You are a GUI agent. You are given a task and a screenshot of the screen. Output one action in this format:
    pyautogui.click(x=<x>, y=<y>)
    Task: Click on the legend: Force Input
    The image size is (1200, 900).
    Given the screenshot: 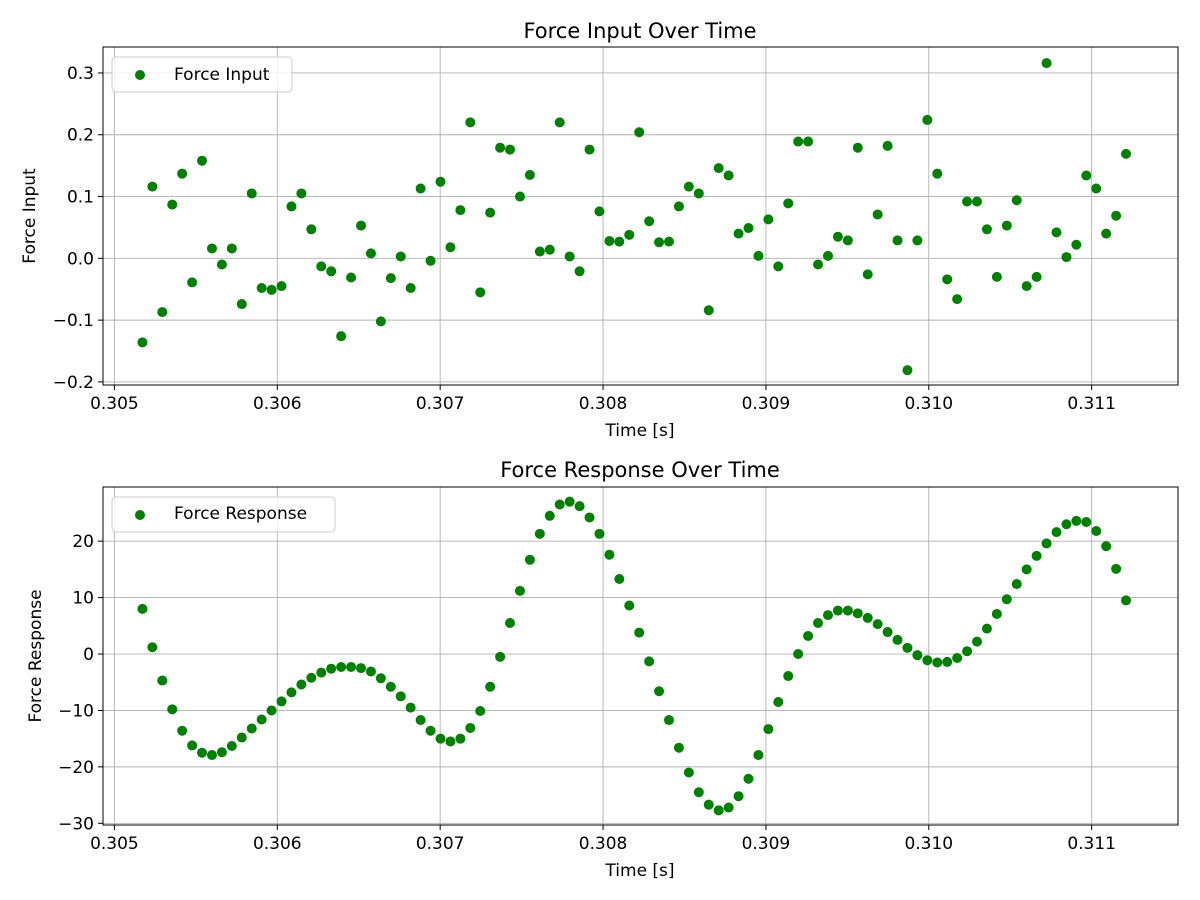 What is the action you would take?
    pyautogui.click(x=202, y=74)
    